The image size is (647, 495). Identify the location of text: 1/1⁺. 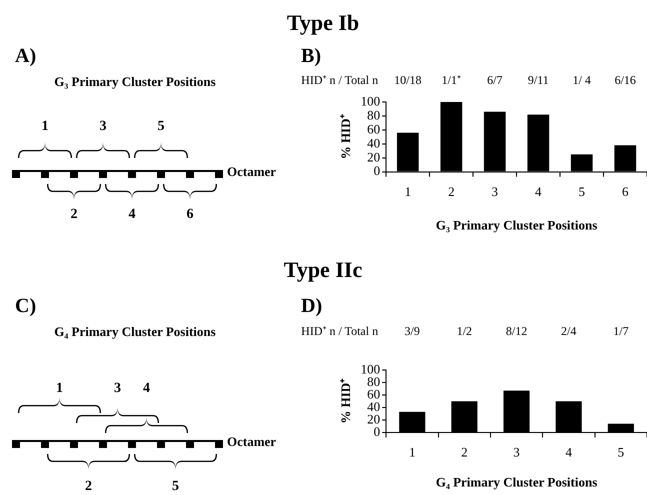
(451, 80).